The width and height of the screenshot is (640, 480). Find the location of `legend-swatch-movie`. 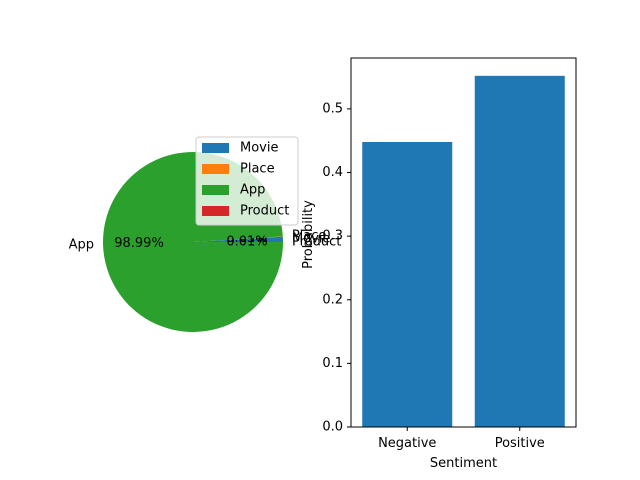

legend-swatch-movie is located at coordinates (215, 148).